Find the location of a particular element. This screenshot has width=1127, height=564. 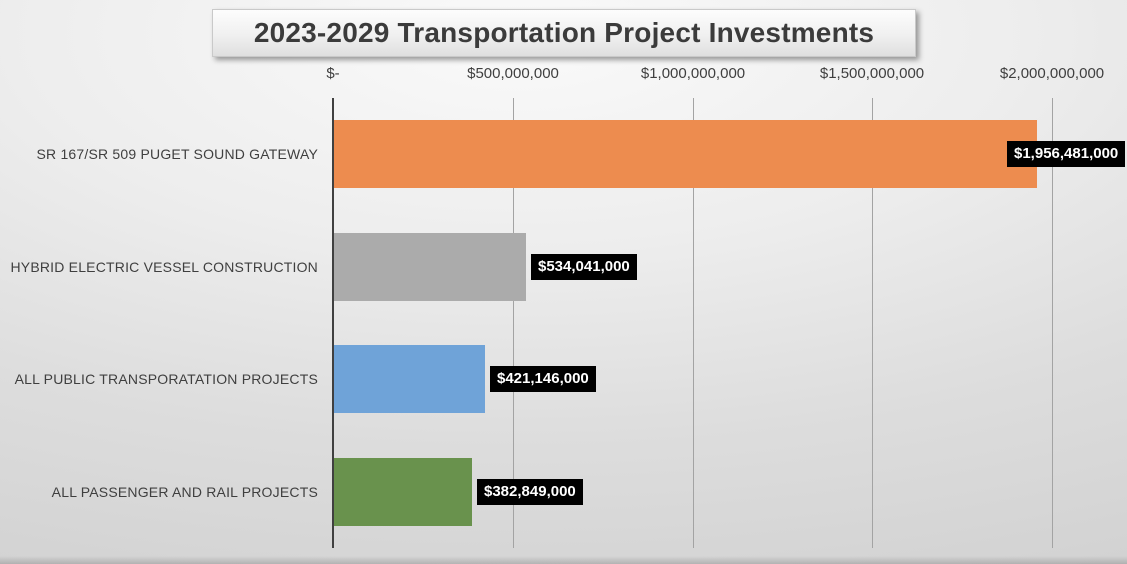

slide-bottom-edge is located at coordinates (563, 560).